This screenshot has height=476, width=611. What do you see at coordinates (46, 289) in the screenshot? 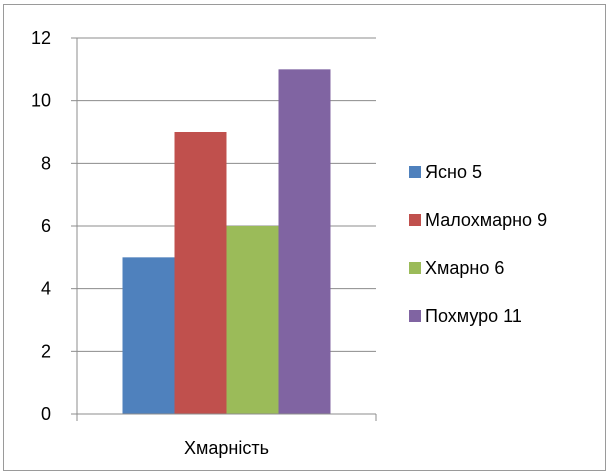
I see `y-tick-label: 4` at bounding box center [46, 289].